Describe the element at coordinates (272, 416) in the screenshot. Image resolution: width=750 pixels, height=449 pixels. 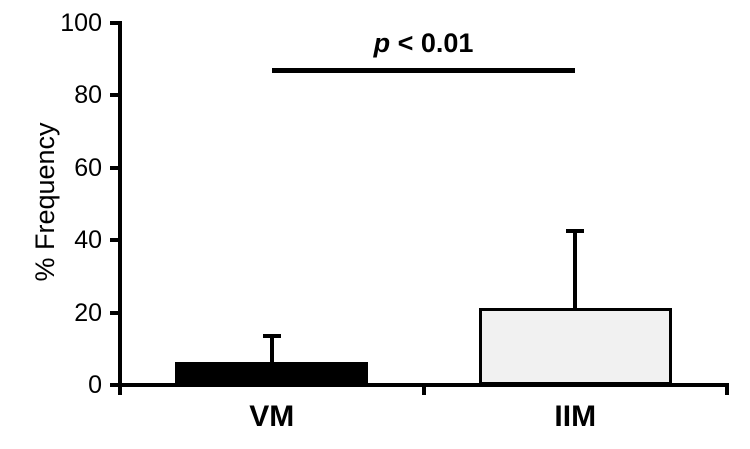
I see `category-label-vm: VM` at that location.